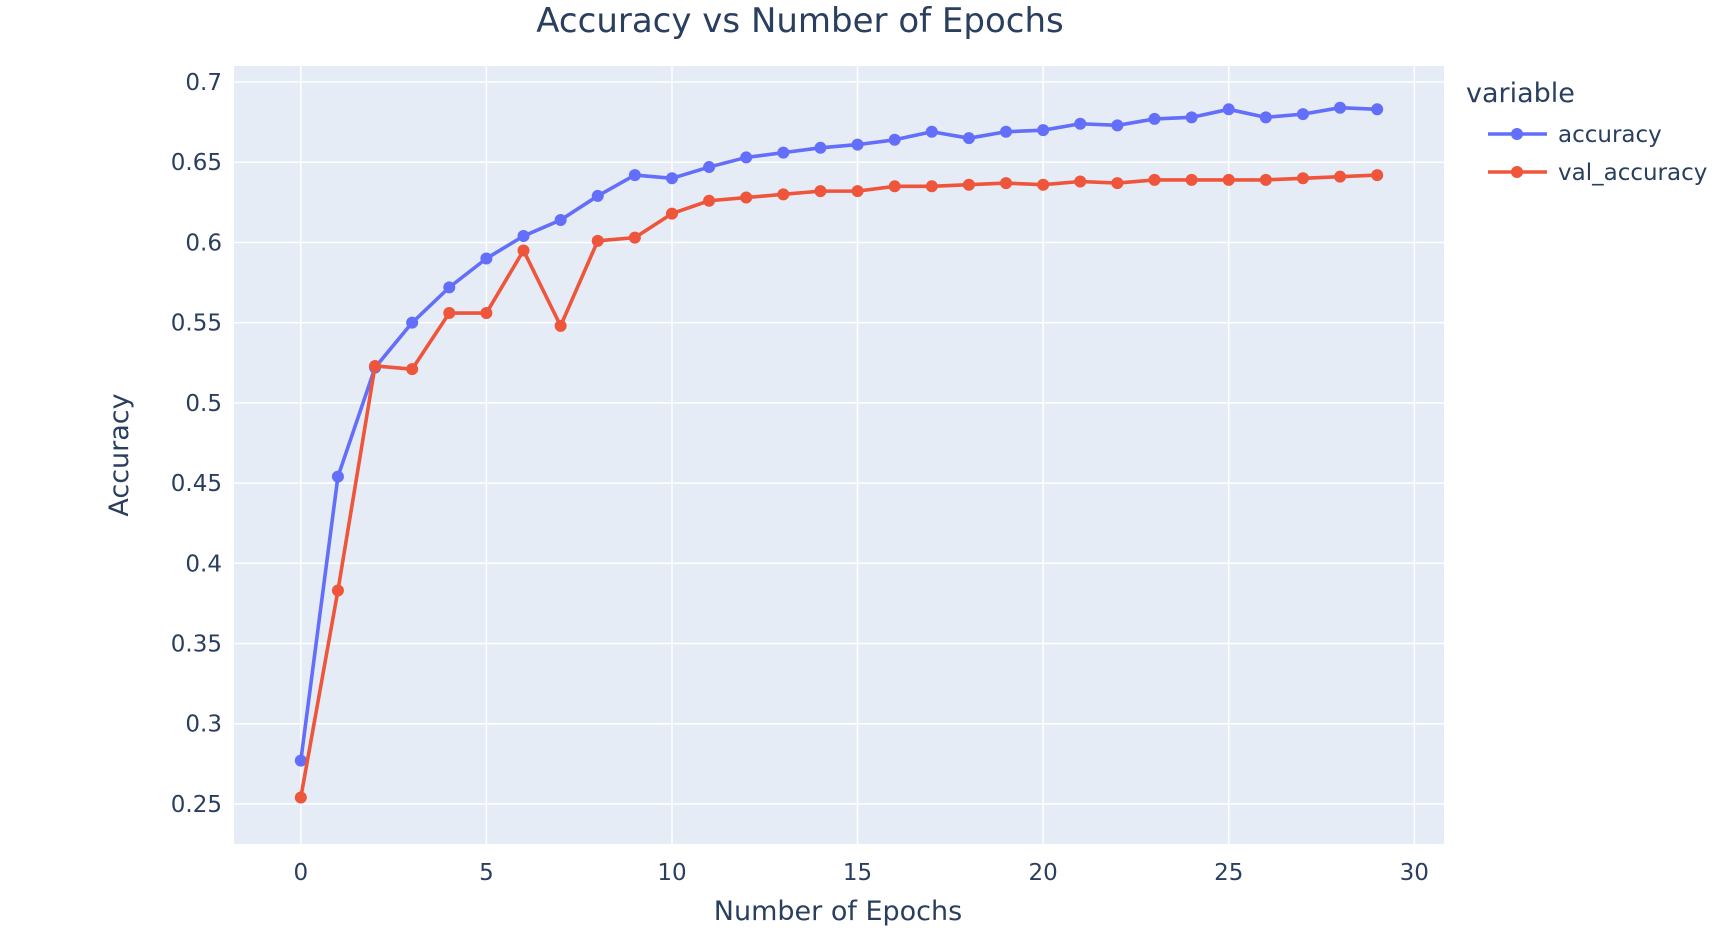  I want to click on legend-label: accuracy, so click(1610, 135).